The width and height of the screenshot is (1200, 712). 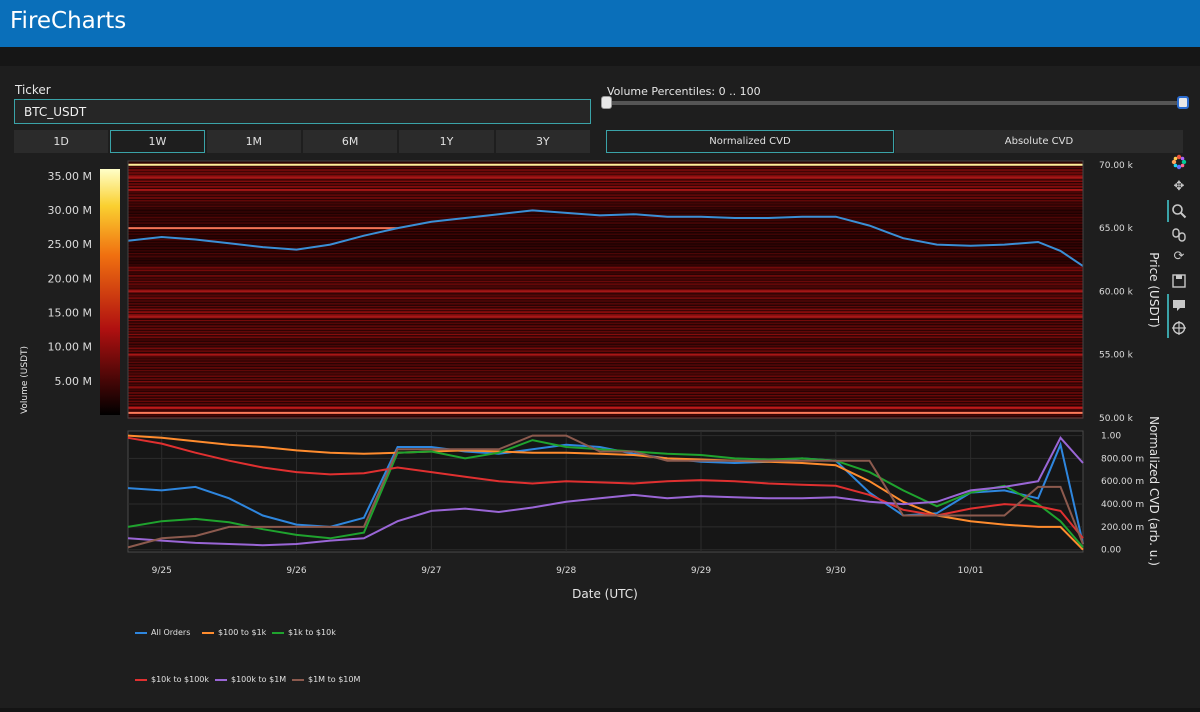 I want to click on colorbar-tick-label: 25.00 M, so click(x=70, y=244).